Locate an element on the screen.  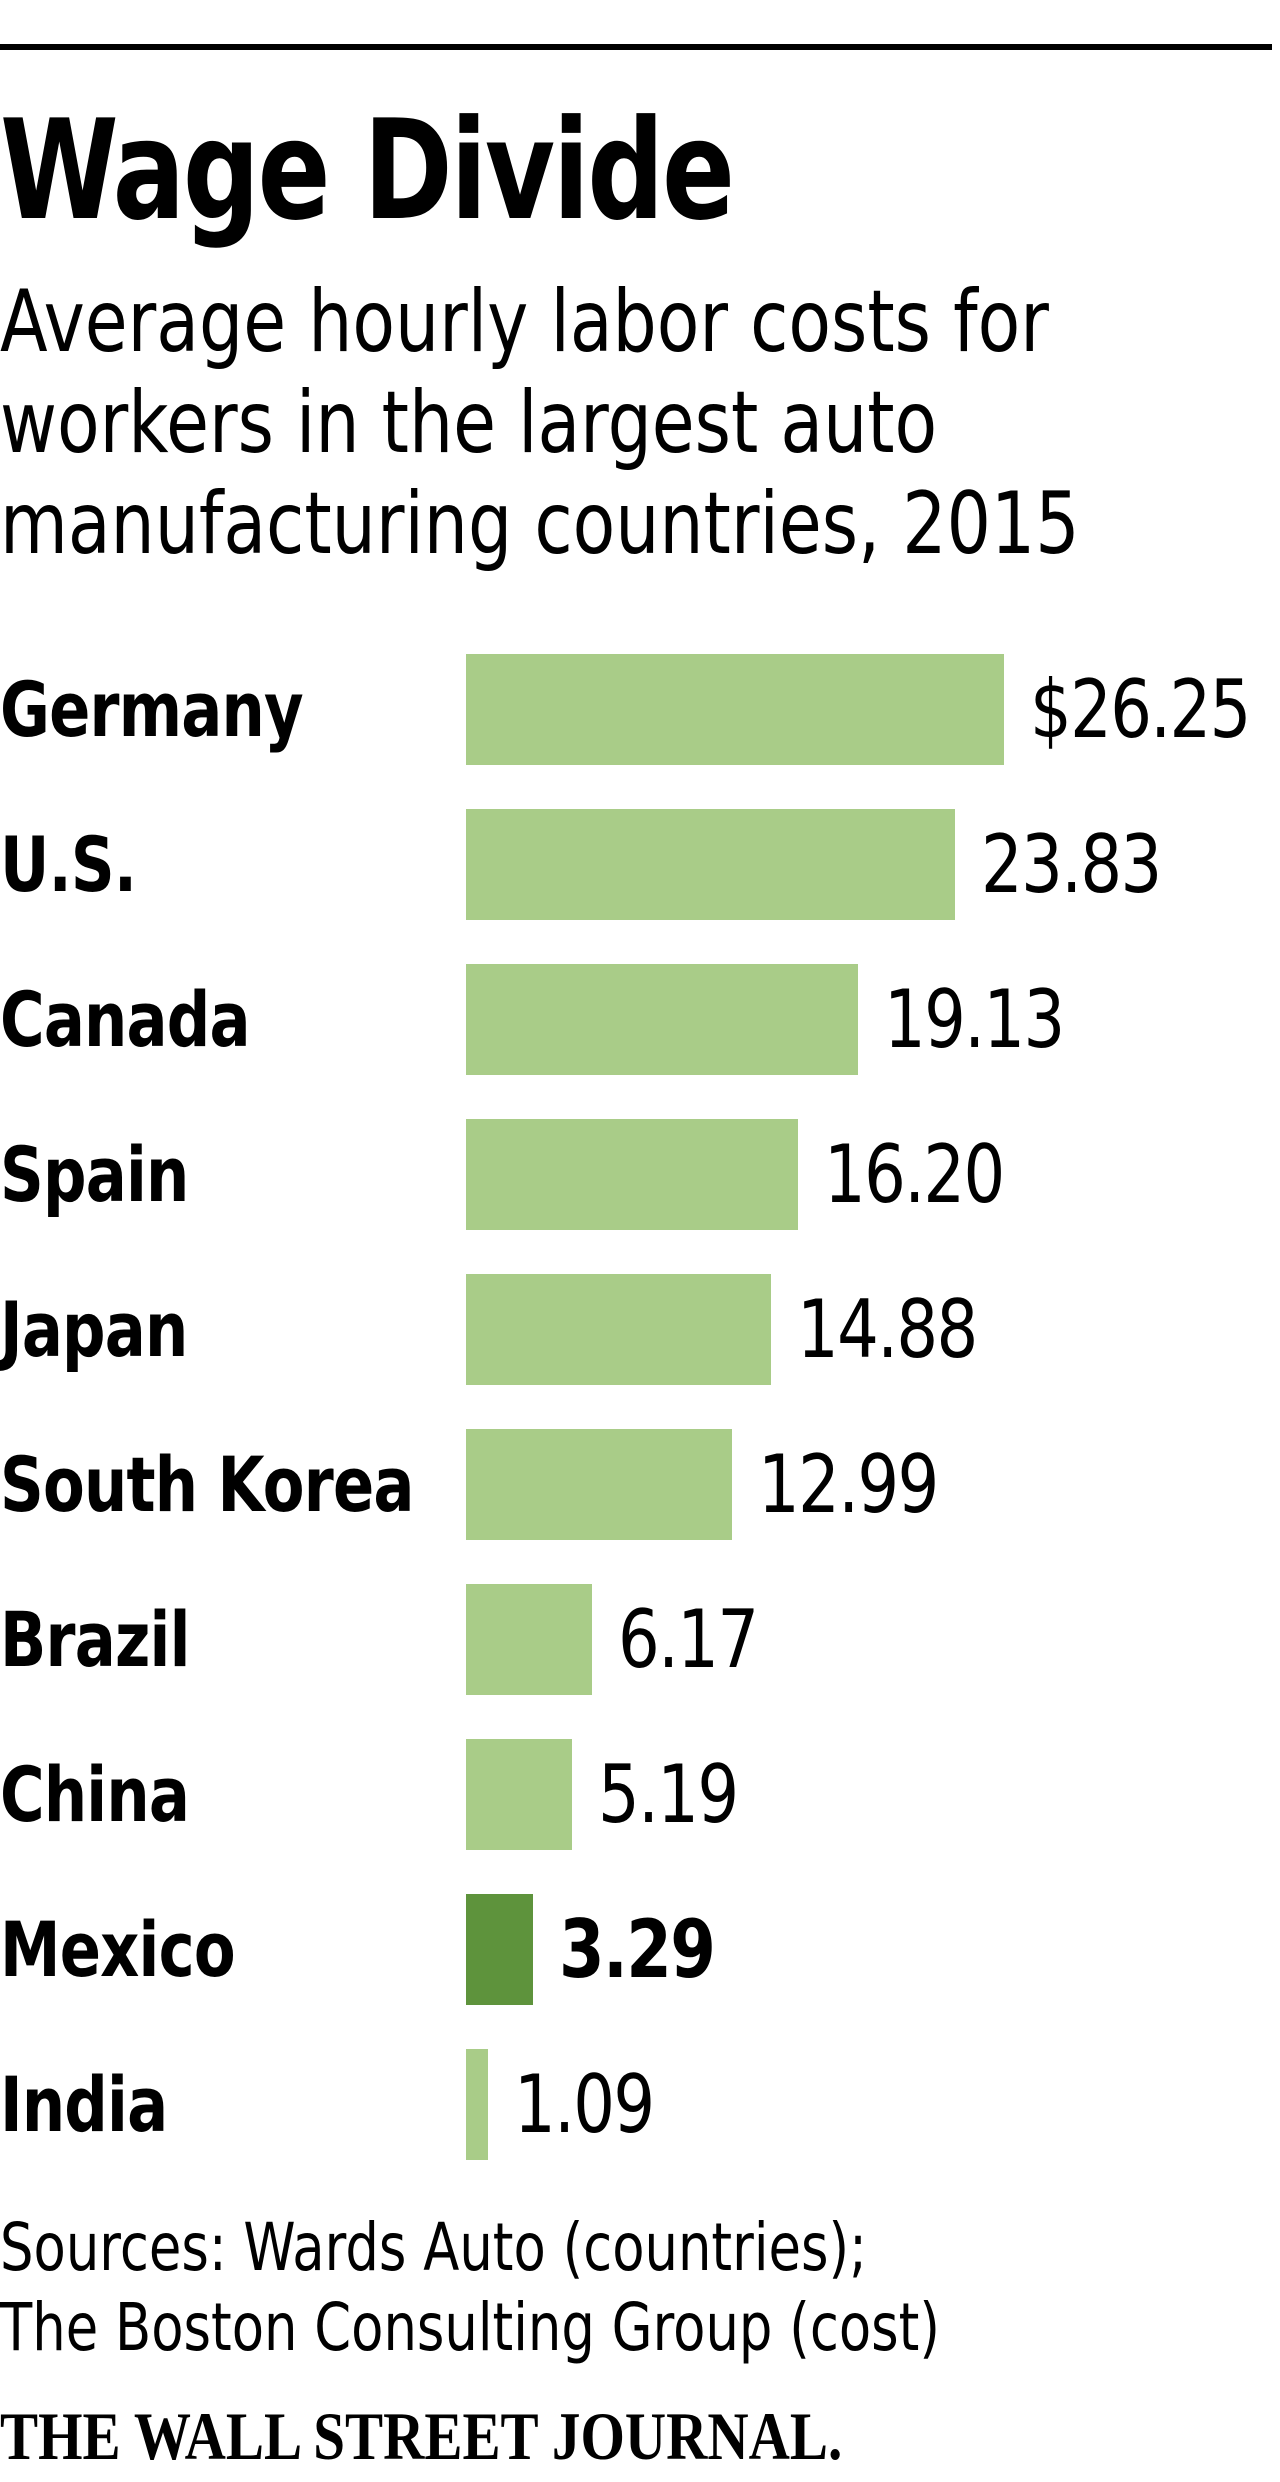
value-label: 16.20 is located at coordinates (914, 1174).